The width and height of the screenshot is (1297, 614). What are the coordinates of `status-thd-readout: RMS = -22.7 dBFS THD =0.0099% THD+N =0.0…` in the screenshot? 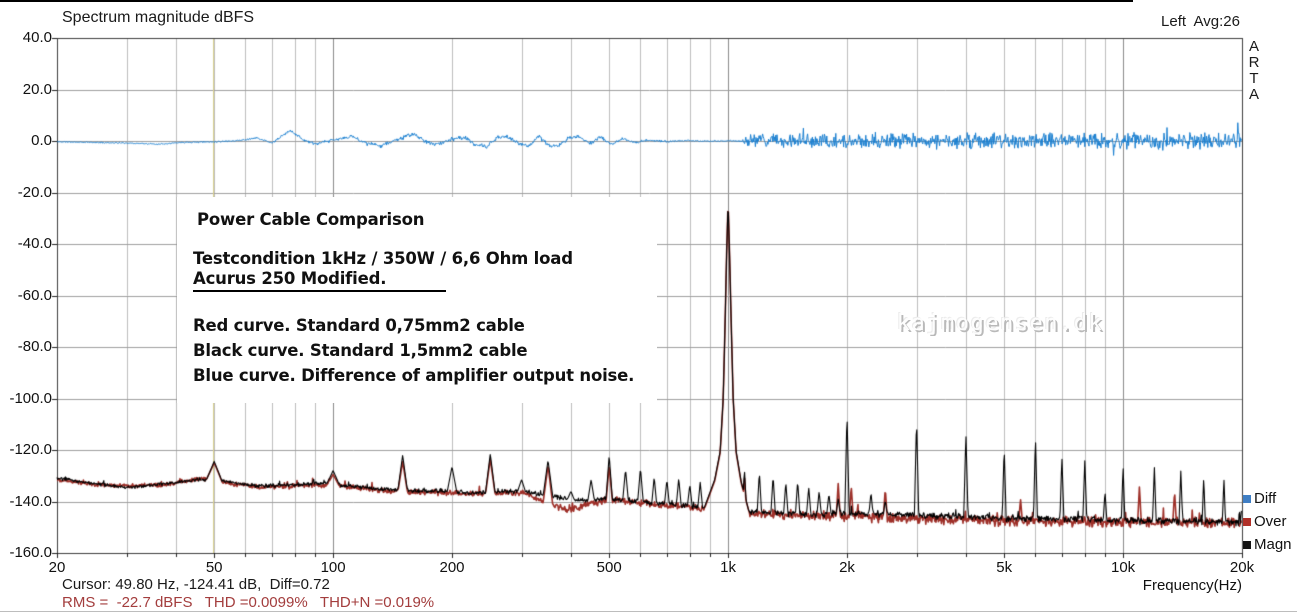 It's located at (248, 602).